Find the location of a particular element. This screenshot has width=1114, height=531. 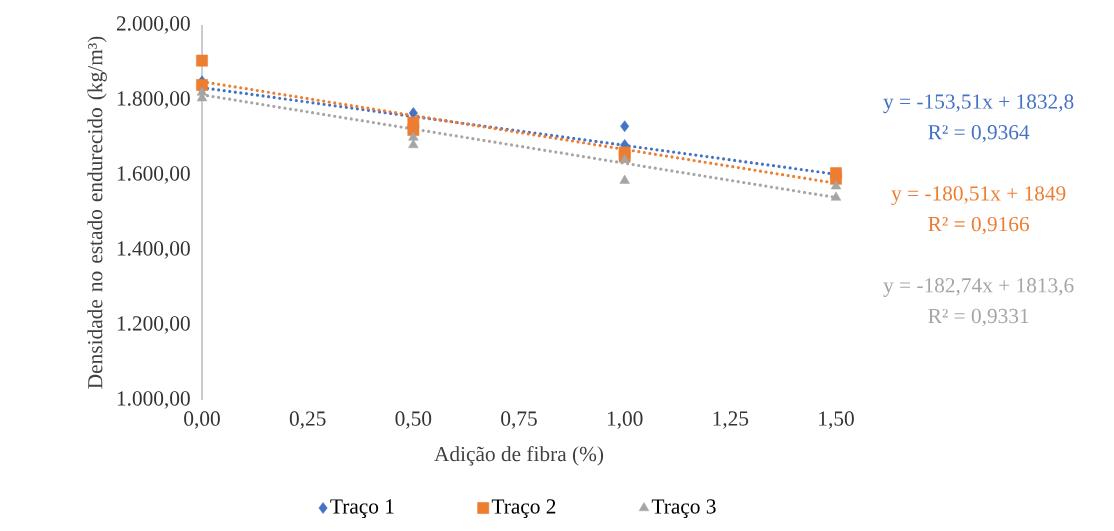

x-tick-label: 1,50 is located at coordinates (836, 420).